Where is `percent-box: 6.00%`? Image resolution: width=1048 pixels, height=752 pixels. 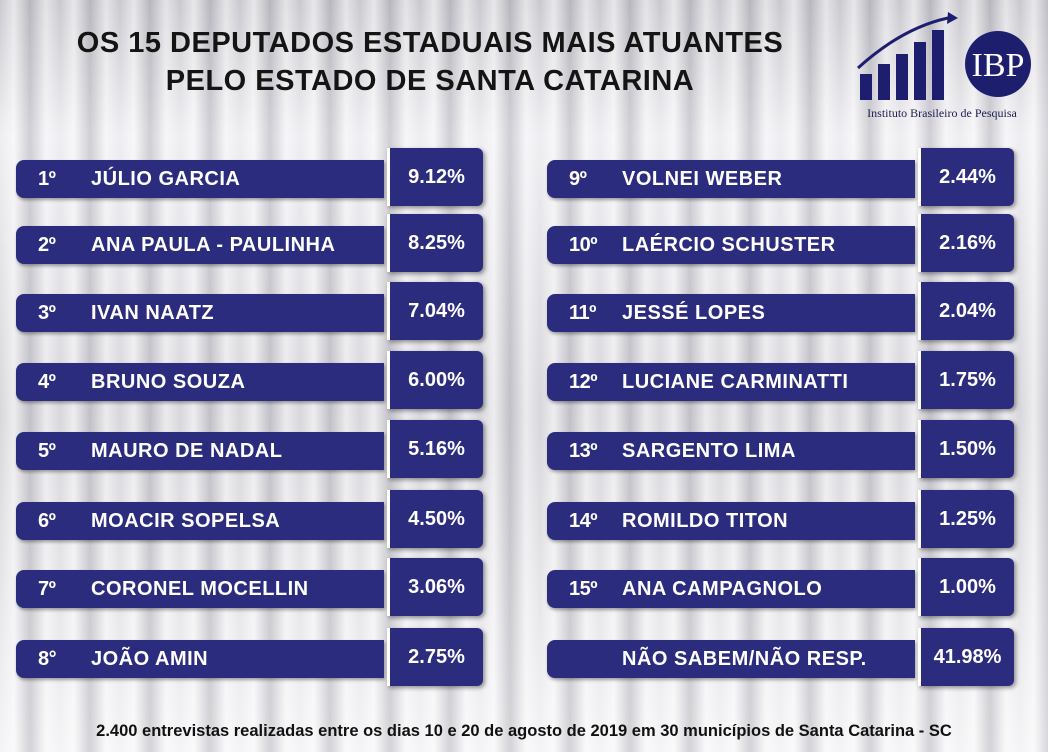
percent-box: 6.00% is located at coordinates (435, 380).